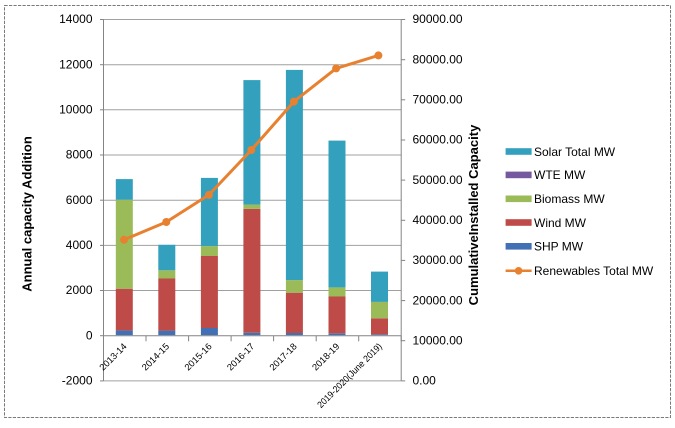 Image resolution: width=675 pixels, height=428 pixels. Describe the element at coordinates (438, 260) in the screenshot. I see `svg-text: 30000.00` at that location.